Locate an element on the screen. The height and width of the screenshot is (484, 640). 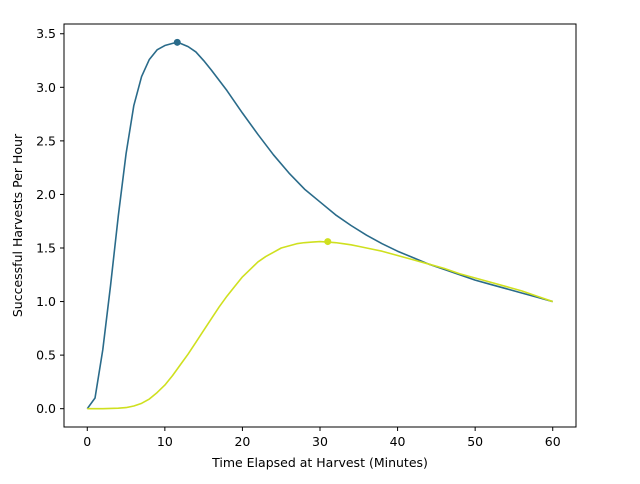
x-tick-label: 10 is located at coordinates (165, 441).